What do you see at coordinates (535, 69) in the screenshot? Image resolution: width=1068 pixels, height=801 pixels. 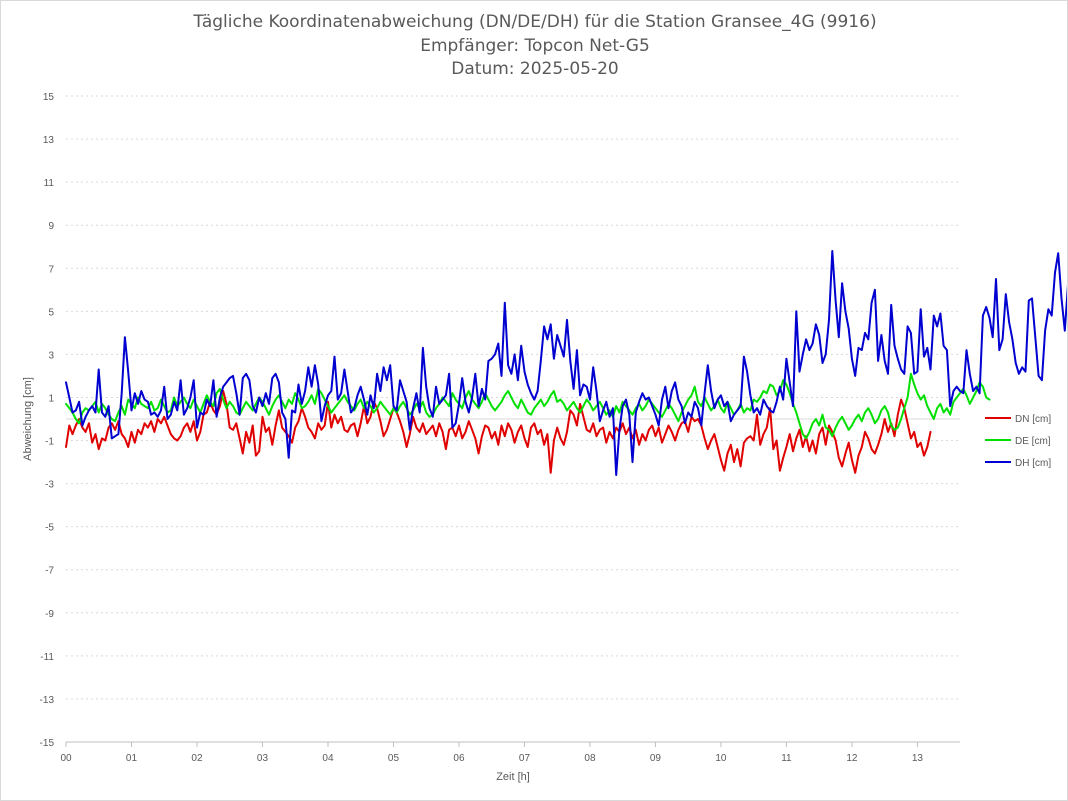 I see `chart-date: Datum: 2025-05-20` at bounding box center [535, 69].